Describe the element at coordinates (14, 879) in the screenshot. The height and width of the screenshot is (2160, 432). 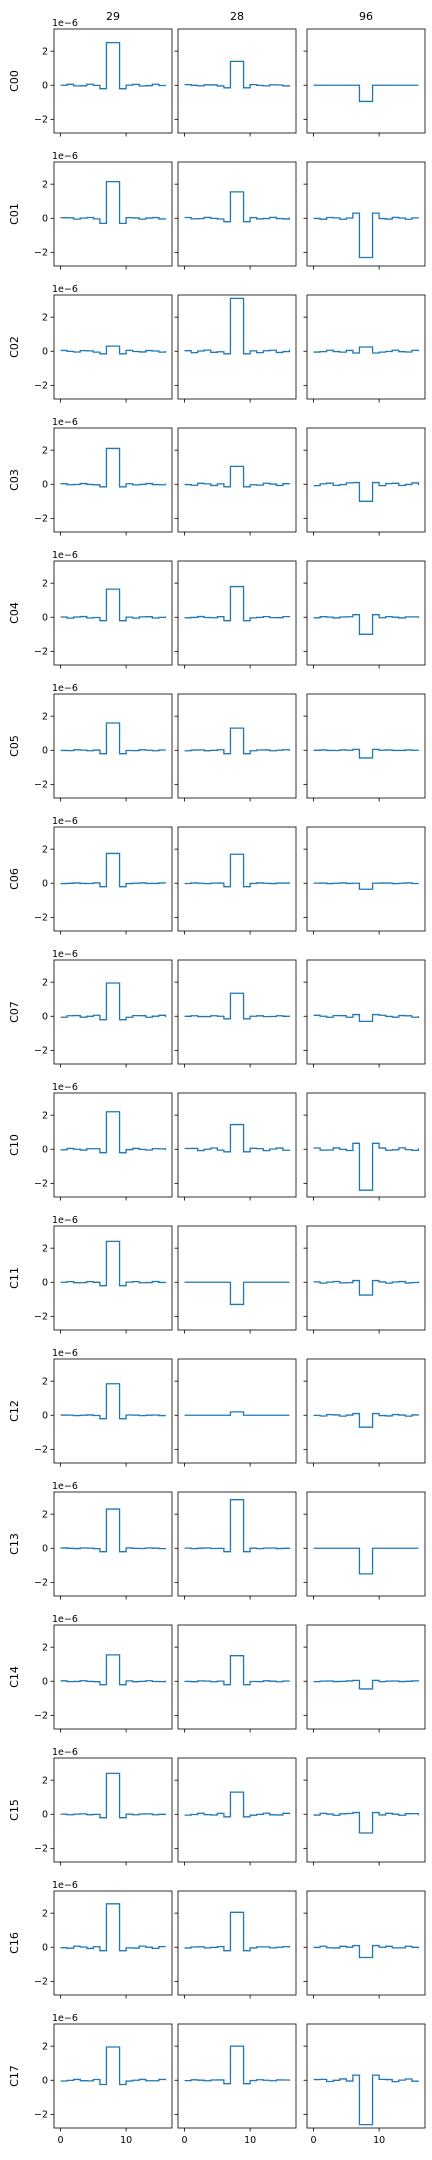
I see `row-label: C06` at that location.